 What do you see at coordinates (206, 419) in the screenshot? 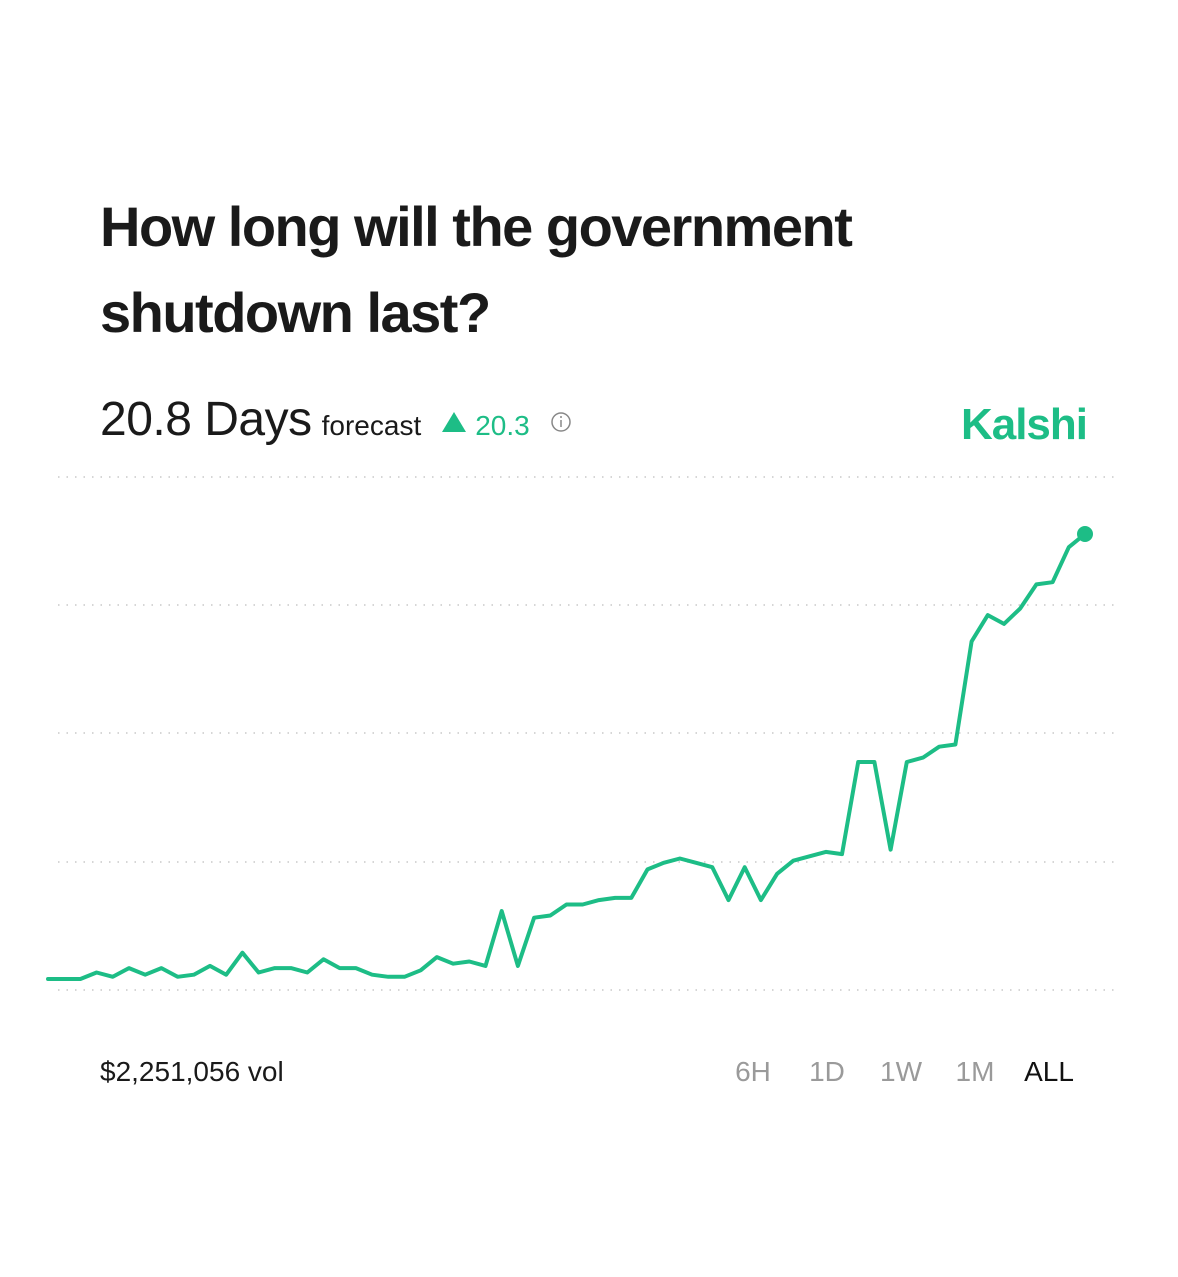
I see `forecast-value: 20.8 Days` at bounding box center [206, 419].